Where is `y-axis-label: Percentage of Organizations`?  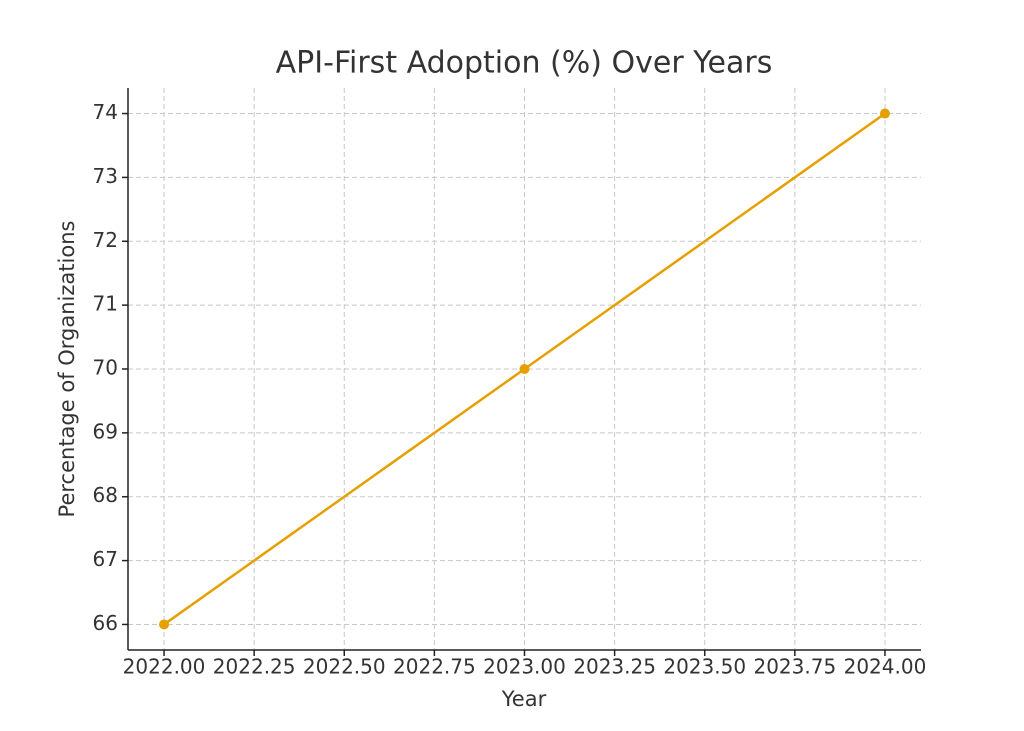 y-axis-label: Percentage of Organizations is located at coordinates (67, 369).